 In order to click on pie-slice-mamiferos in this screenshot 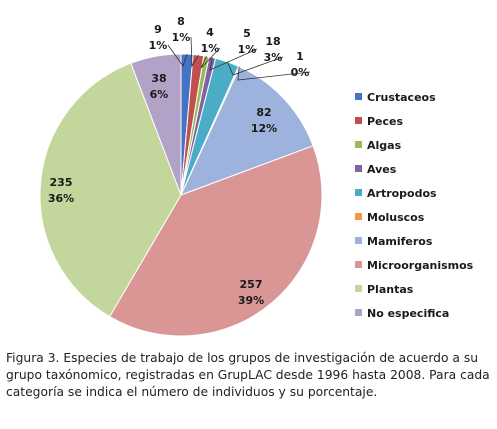, I will do `click(247, 131)`.